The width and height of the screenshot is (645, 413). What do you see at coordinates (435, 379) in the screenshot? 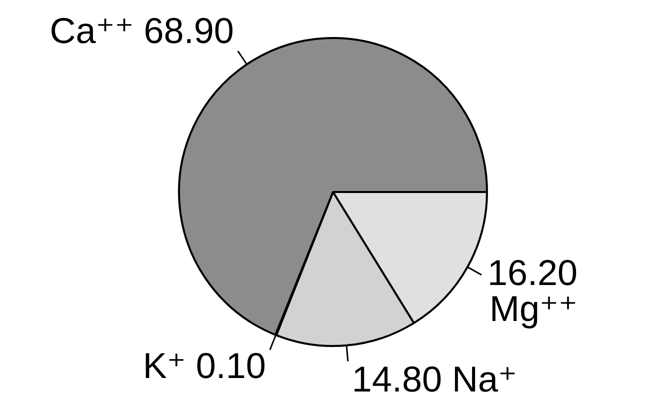
I see `slice-label: 14.80 Na⁺` at bounding box center [435, 379].